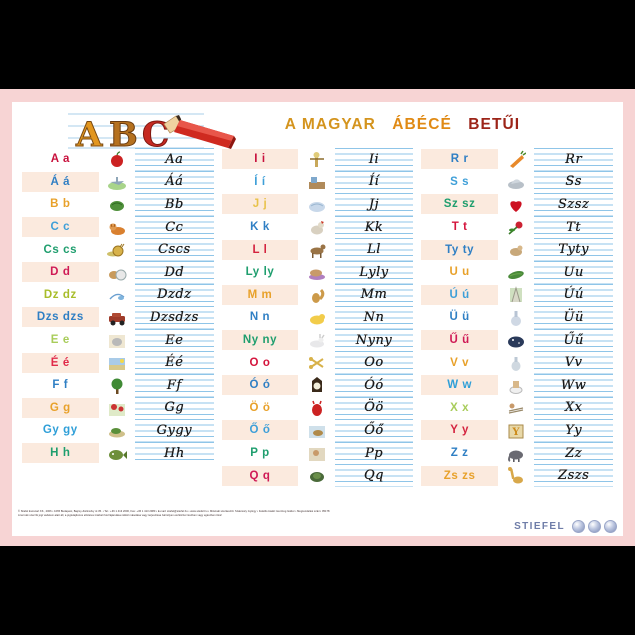  Describe the element at coordinates (316, 385) in the screenshot. I see `clock-icon` at that location.